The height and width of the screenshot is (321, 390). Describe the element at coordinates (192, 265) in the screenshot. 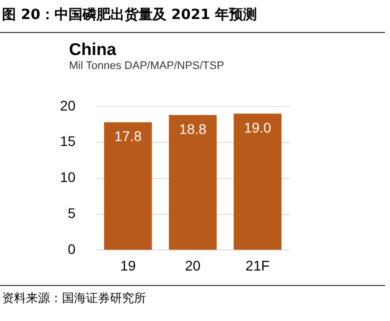

I see `x-tick-label: 20` at that location.